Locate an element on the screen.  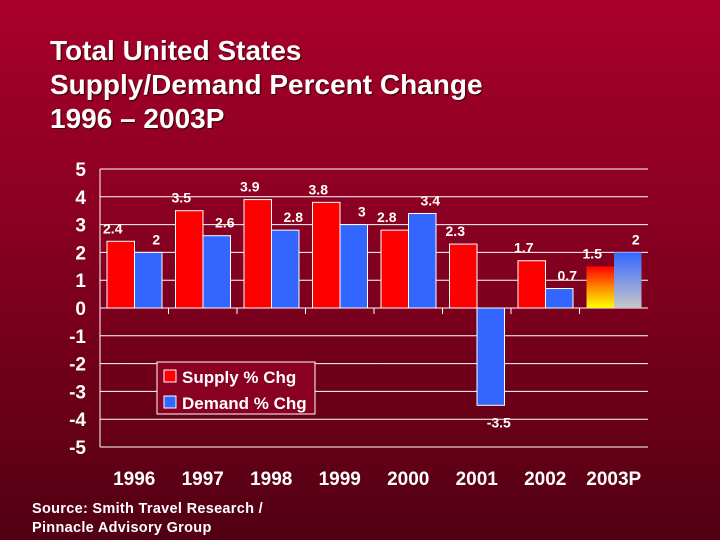
x-tick-label: 2000 is located at coordinates (408, 479).